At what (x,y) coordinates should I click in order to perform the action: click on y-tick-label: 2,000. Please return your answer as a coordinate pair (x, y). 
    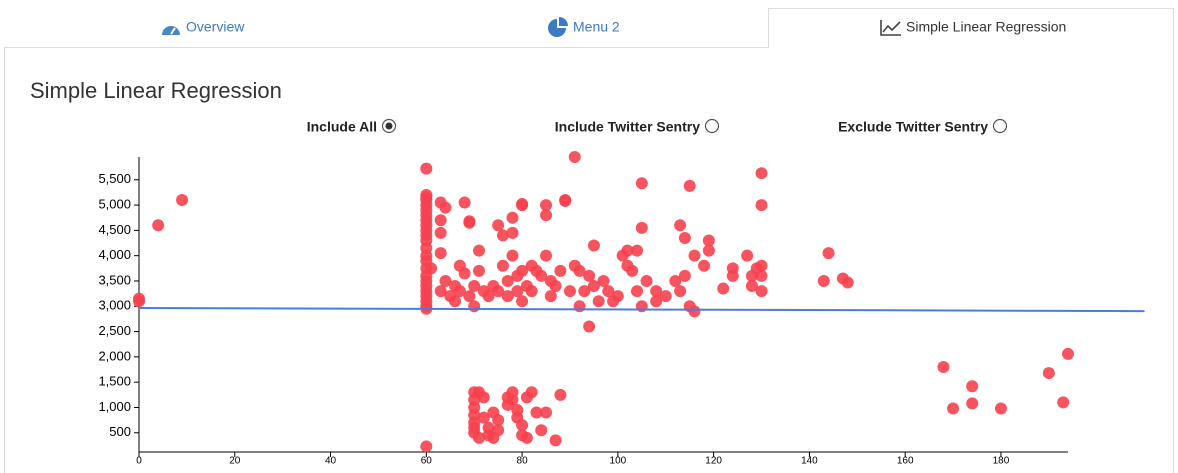
    Looking at the image, I should click on (114, 355).